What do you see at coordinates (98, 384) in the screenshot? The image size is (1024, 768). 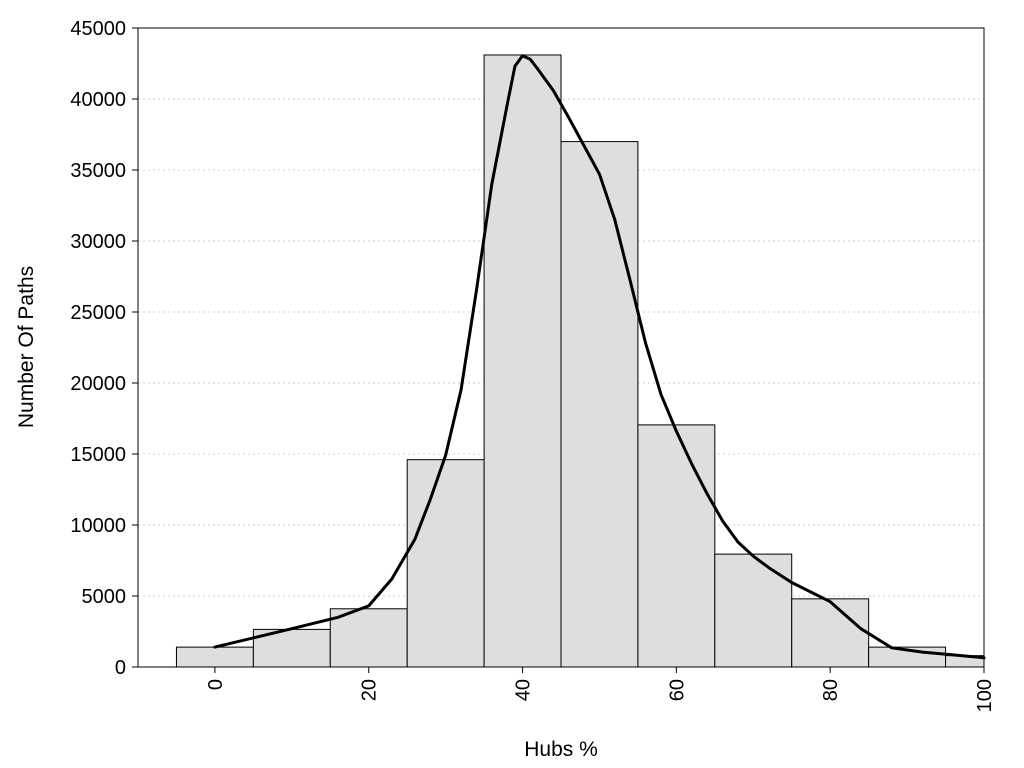 I see `y-tick-label: 20000` at bounding box center [98, 384].